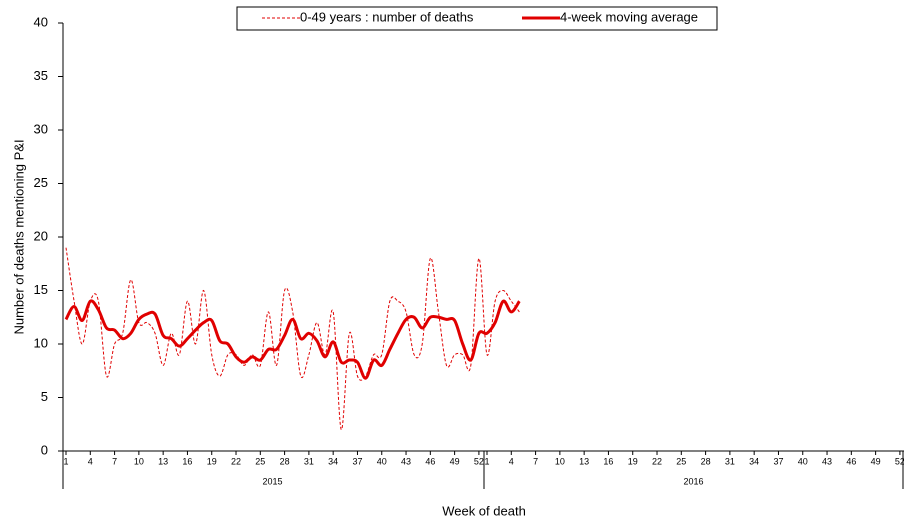  I want to click on y-tick-label: 5, so click(44, 396).